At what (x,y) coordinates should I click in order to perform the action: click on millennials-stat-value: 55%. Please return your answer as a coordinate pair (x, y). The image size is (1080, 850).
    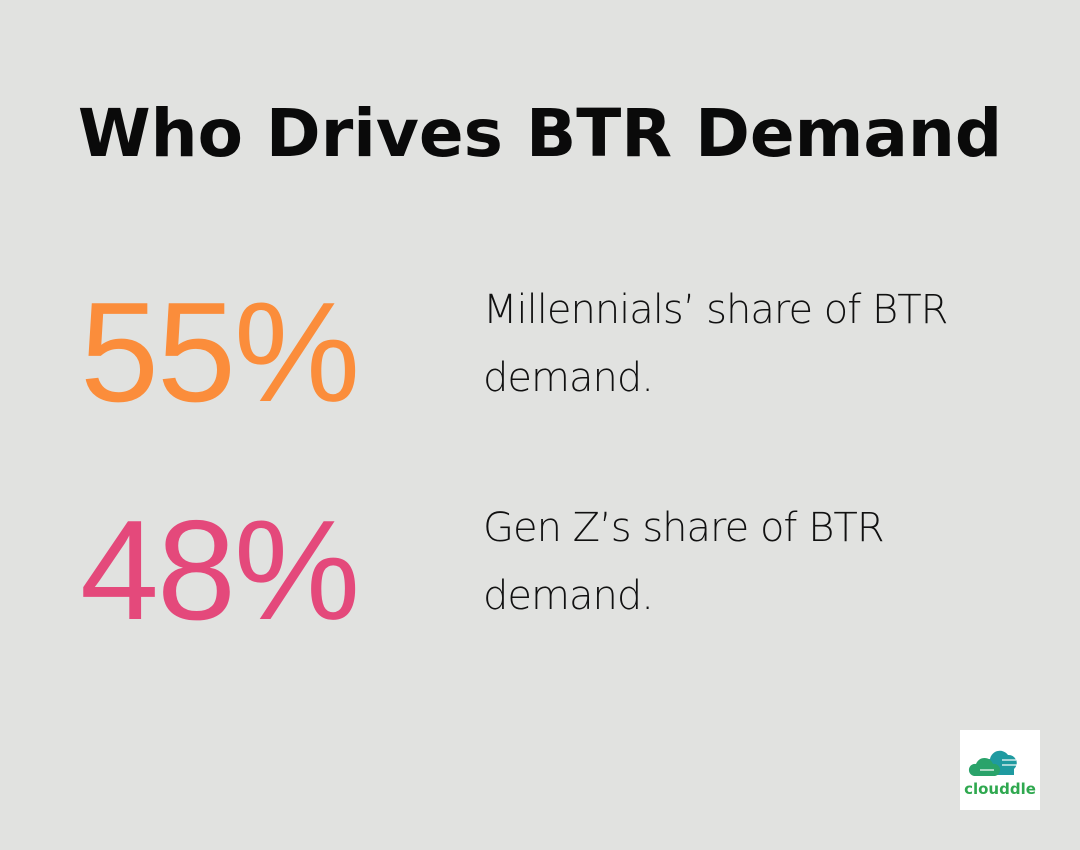
    Looking at the image, I should click on (220, 352).